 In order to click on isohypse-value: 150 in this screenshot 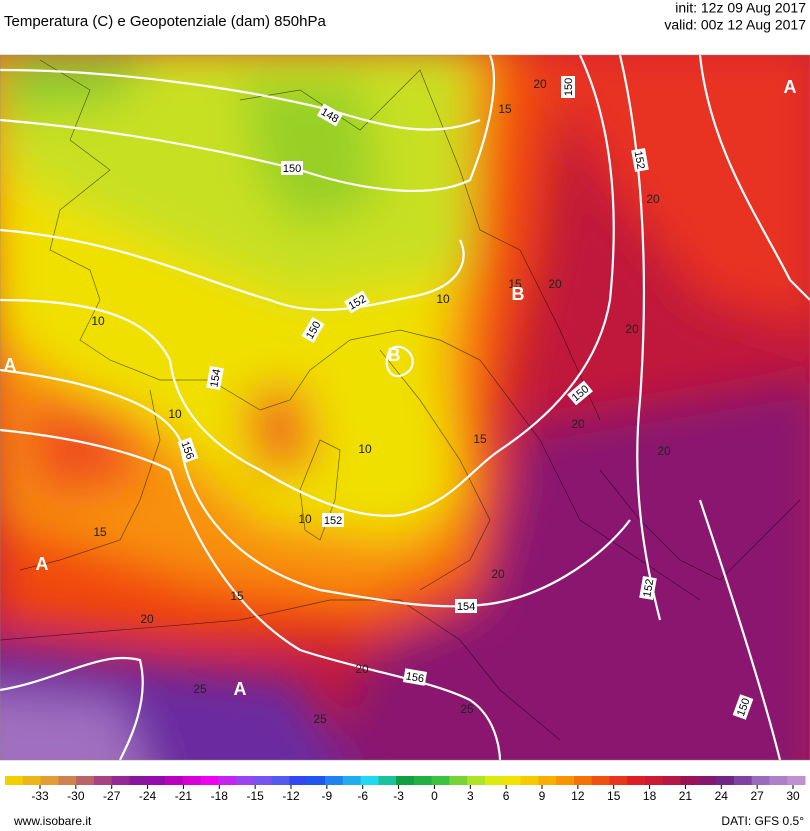, I will do `click(744, 707)`.